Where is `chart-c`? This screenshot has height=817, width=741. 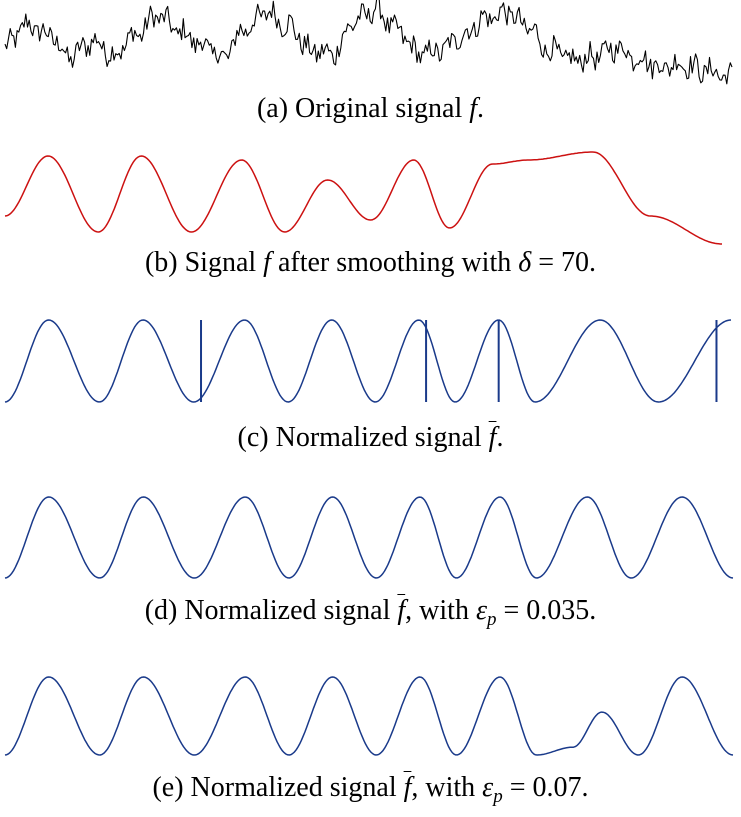
chart-c is located at coordinates (368, 361).